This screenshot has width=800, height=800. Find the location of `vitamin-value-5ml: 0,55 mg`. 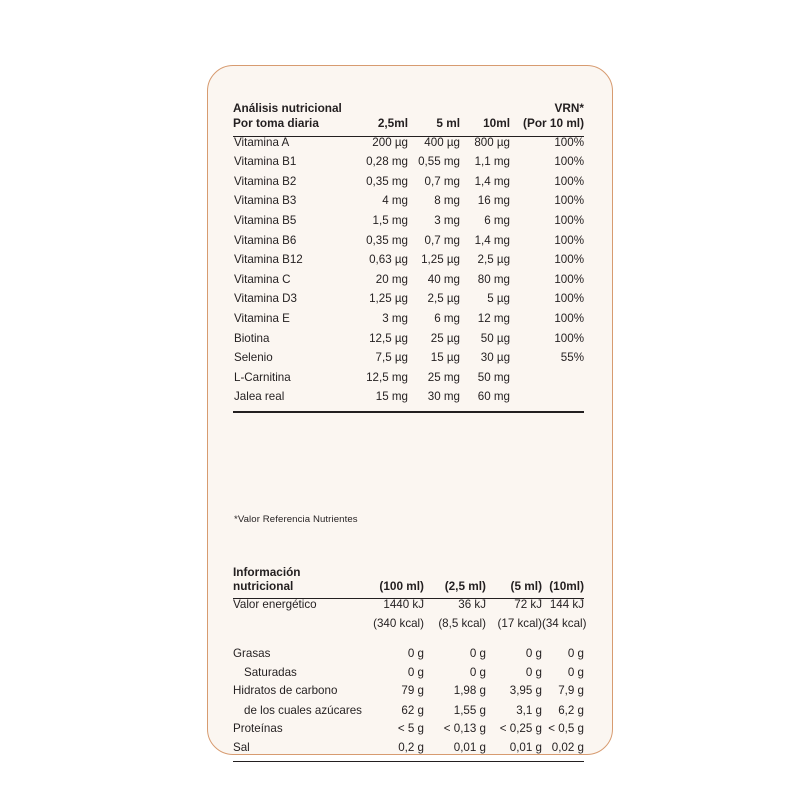

vitamin-value-5ml: 0,55 mg is located at coordinates (439, 162).